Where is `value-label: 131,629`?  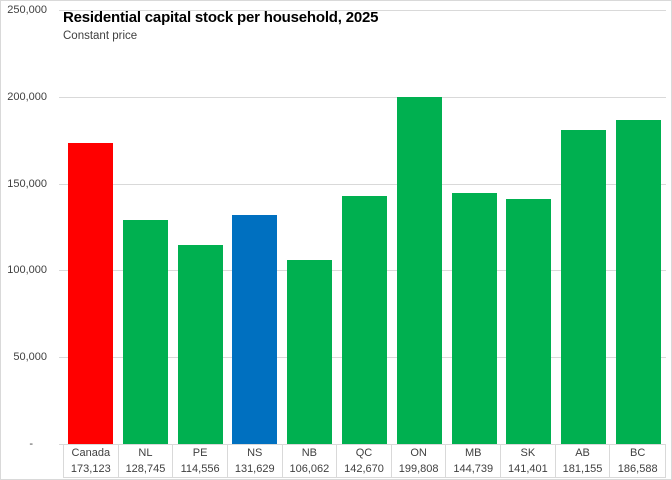 value-label: 131,629 is located at coordinates (254, 469).